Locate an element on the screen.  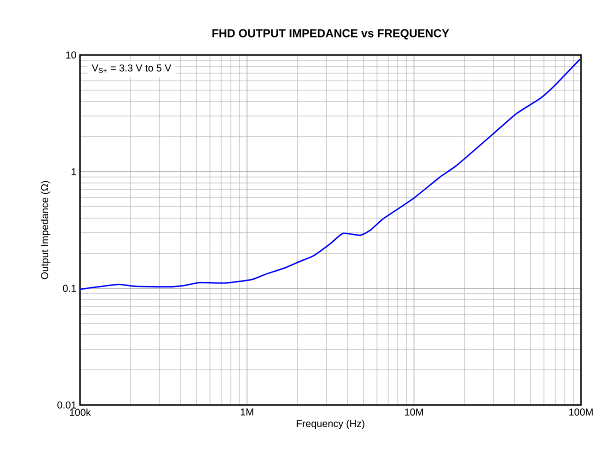
y-tick-label: 10 is located at coordinates (71, 55).